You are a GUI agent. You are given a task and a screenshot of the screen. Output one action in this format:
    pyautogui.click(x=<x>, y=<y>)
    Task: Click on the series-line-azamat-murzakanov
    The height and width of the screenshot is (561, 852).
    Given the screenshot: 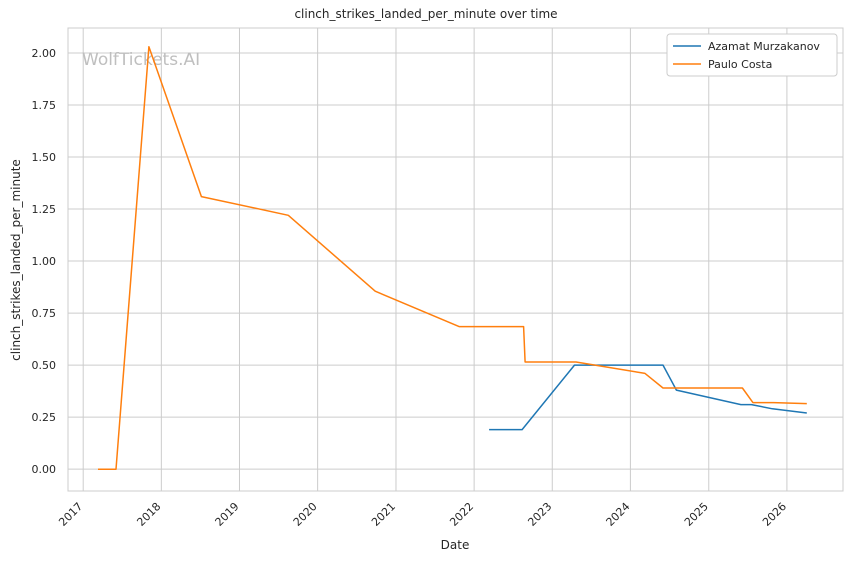 What is the action you would take?
    pyautogui.click(x=648, y=397)
    